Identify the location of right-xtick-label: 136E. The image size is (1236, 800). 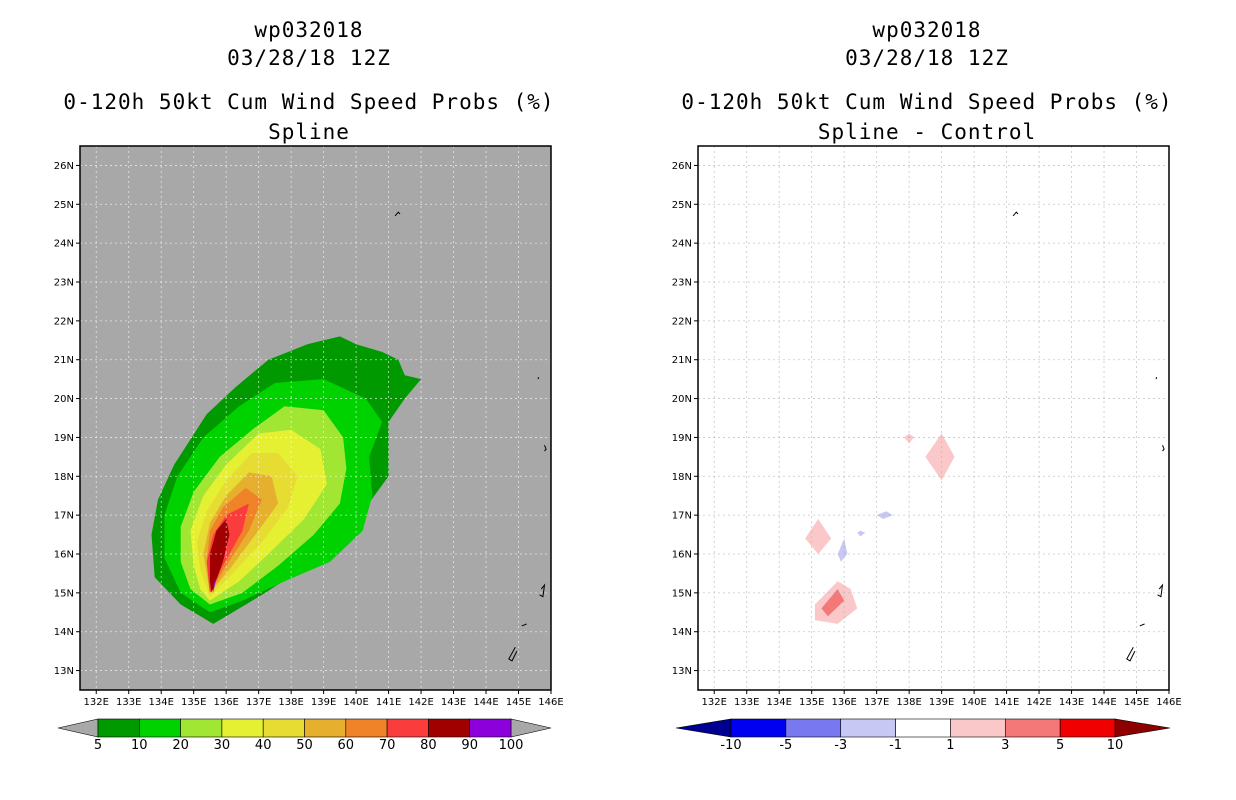
(843, 702).